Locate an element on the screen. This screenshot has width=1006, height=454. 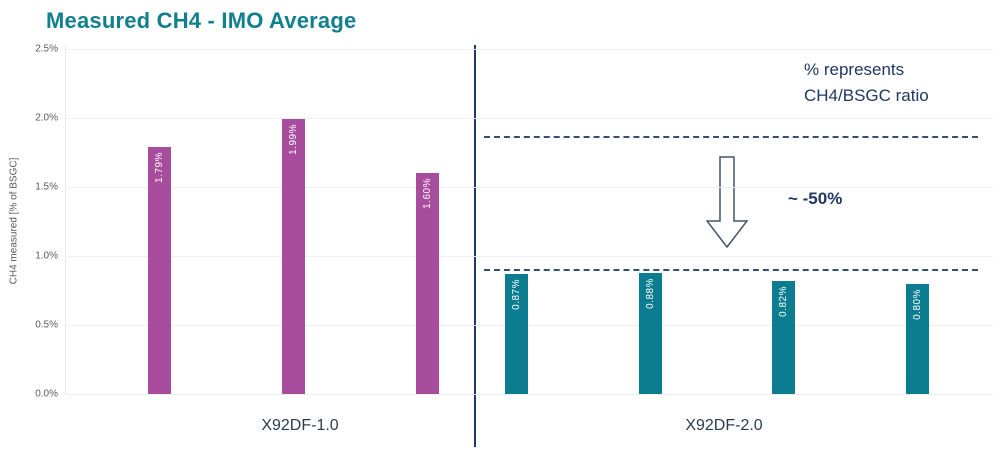
bar-label-wrap: 0.80% is located at coordinates (917, 304).